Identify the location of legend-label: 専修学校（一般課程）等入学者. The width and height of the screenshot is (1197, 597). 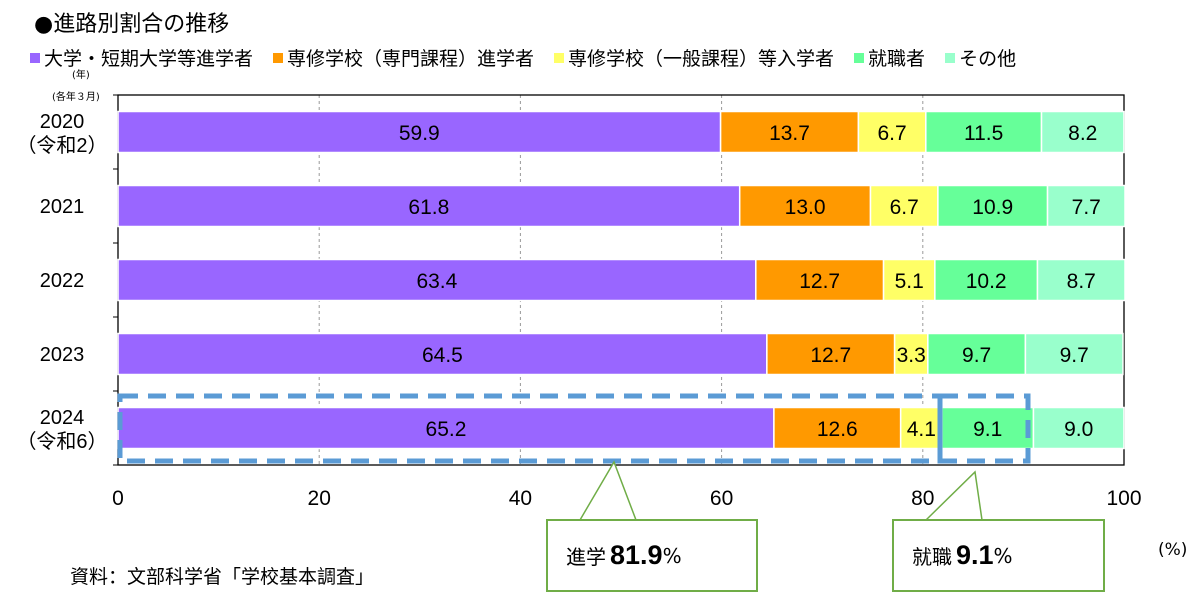
(701, 59).